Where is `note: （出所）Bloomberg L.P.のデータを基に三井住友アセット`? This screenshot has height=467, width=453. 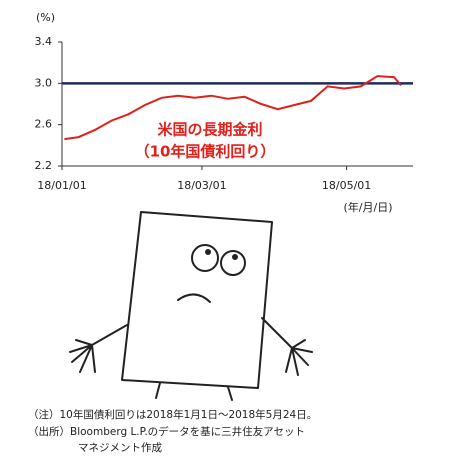 note: （出所）Bloomberg L.P.のデータを基に三井住友アセット is located at coordinates (166, 431).